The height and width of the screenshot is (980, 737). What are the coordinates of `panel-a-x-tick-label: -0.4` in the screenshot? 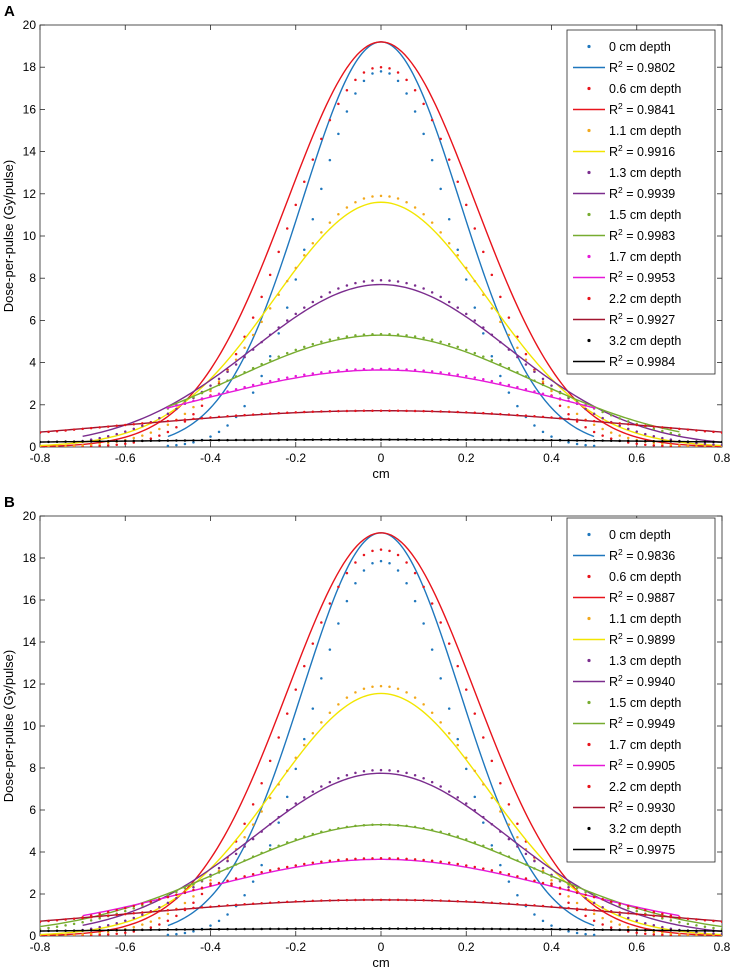 It's located at (210, 458).